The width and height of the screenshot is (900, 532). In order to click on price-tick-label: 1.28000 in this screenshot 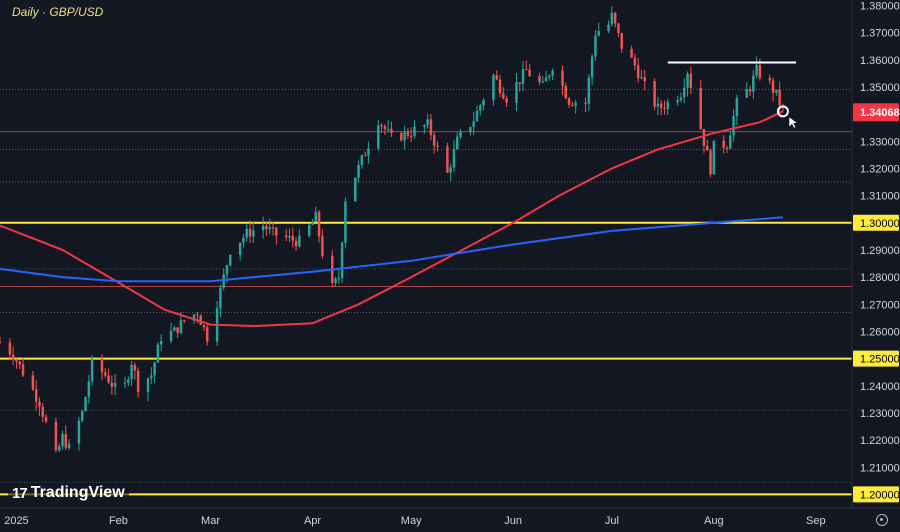, I will do `click(880, 278)`.